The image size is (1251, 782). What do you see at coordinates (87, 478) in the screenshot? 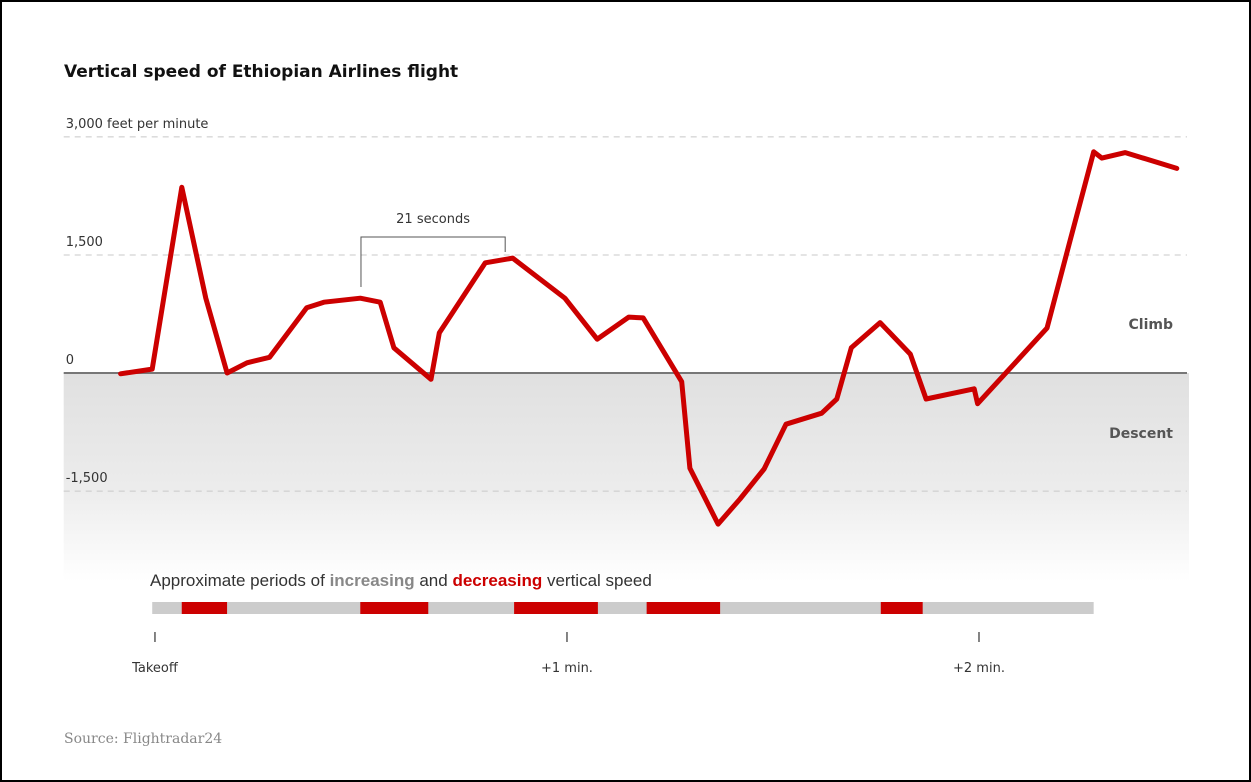
I see `y-tick-label: -1,500` at bounding box center [87, 478].